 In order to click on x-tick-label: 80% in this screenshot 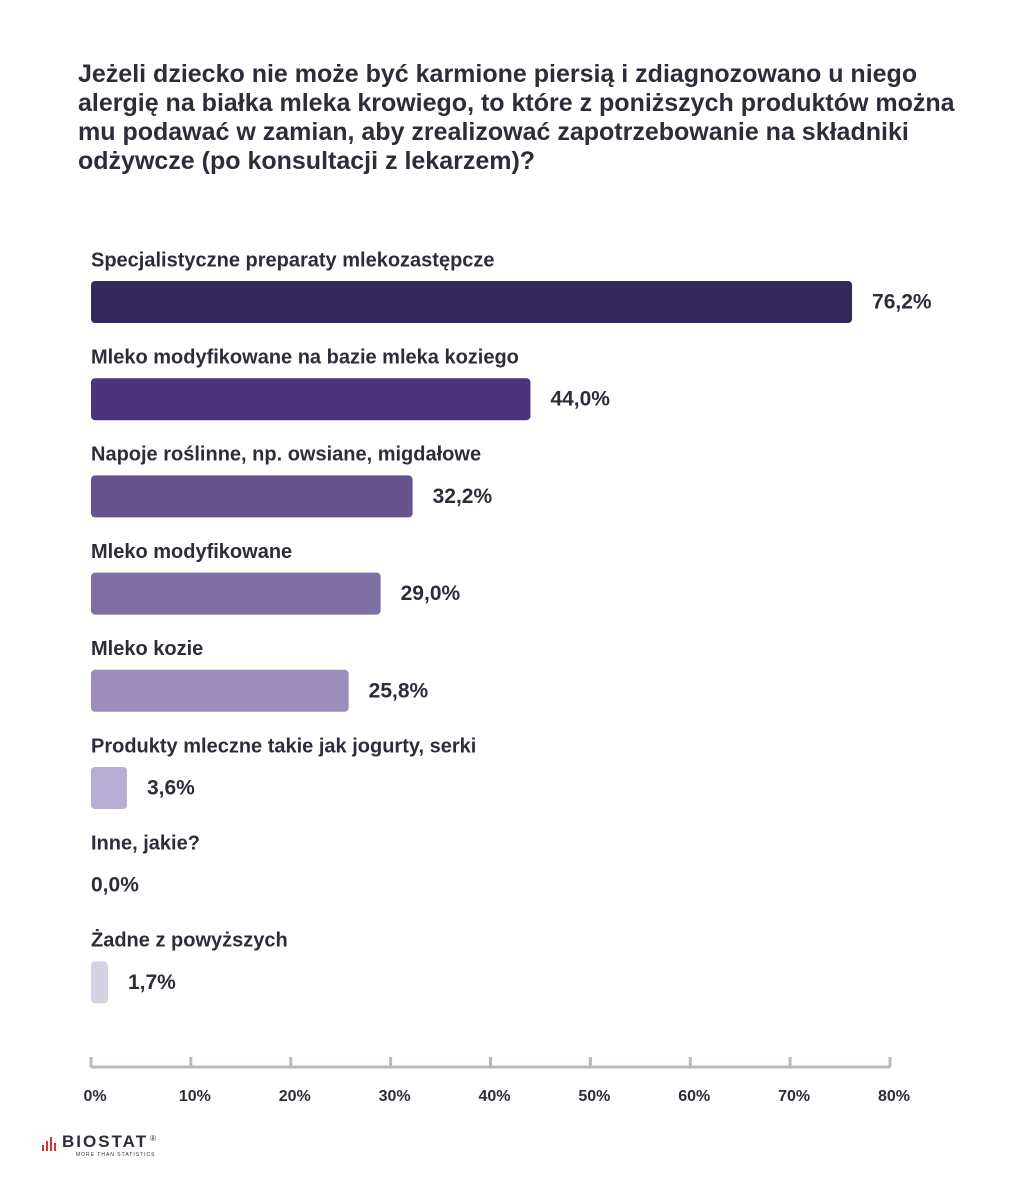, I will do `click(894, 1096)`.